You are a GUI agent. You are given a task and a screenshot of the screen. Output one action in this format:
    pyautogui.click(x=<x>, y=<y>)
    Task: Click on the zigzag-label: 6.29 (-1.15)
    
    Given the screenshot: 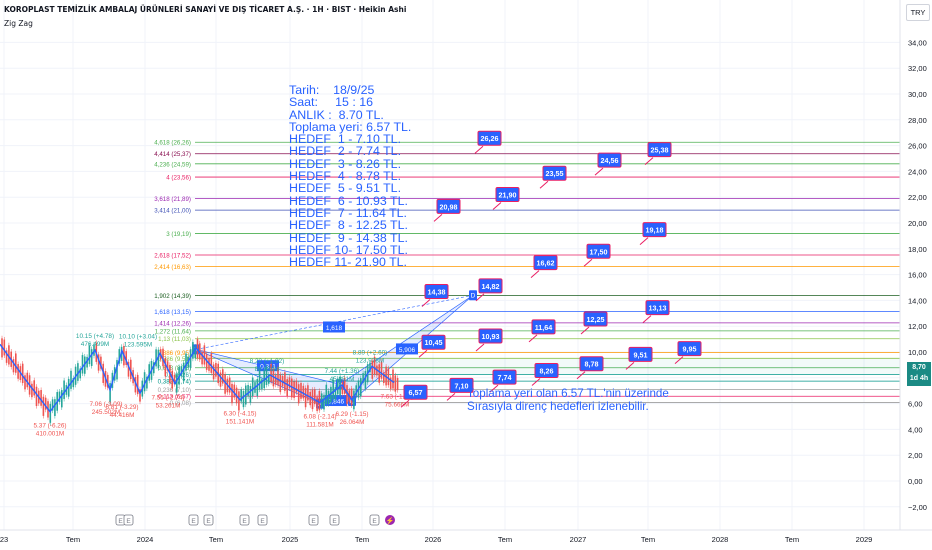 What is the action you would take?
    pyautogui.click(x=351, y=414)
    